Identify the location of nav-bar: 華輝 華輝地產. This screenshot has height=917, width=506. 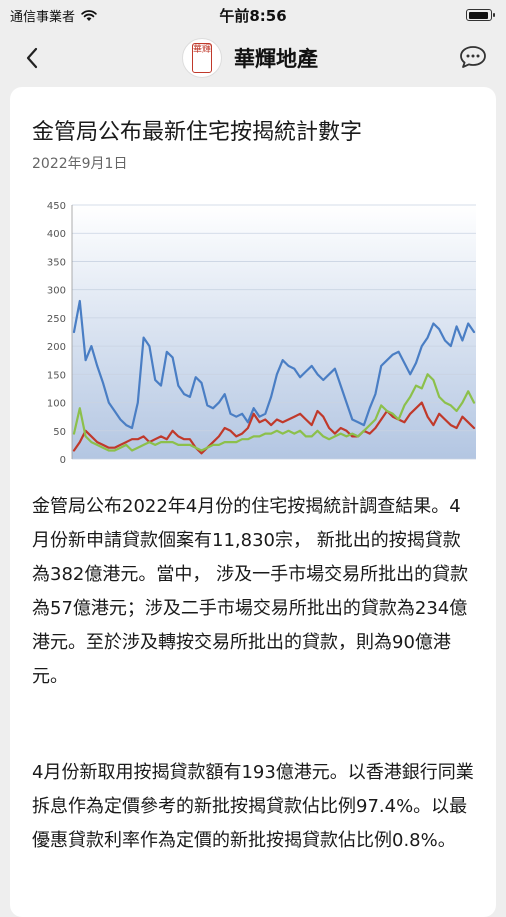
(253, 58).